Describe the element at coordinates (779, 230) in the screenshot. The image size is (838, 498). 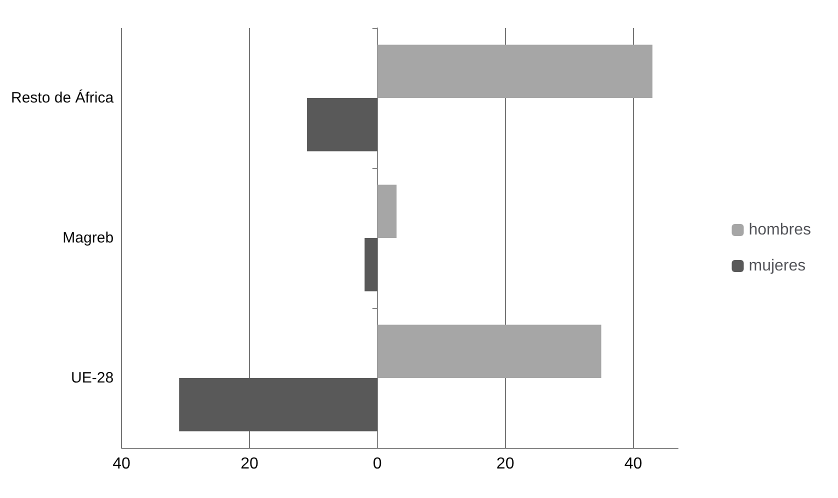
I see `legend-label: hombres` at that location.